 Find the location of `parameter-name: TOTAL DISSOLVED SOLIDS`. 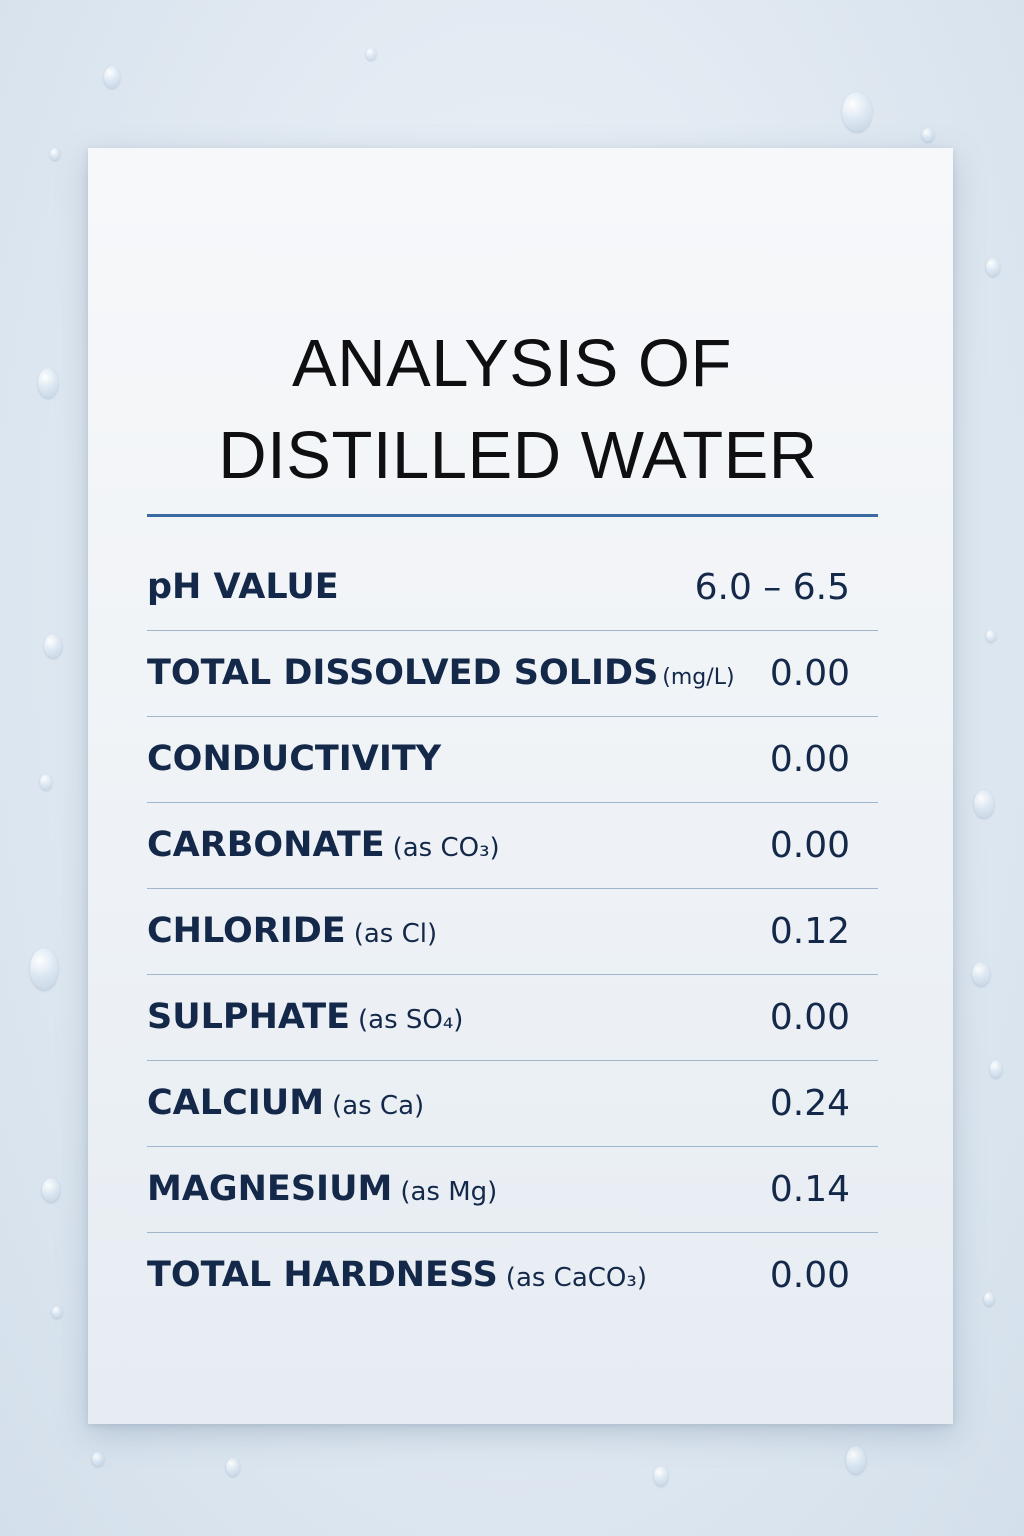

parameter-name: TOTAL DISSOLVED SOLIDS is located at coordinates (403, 673).